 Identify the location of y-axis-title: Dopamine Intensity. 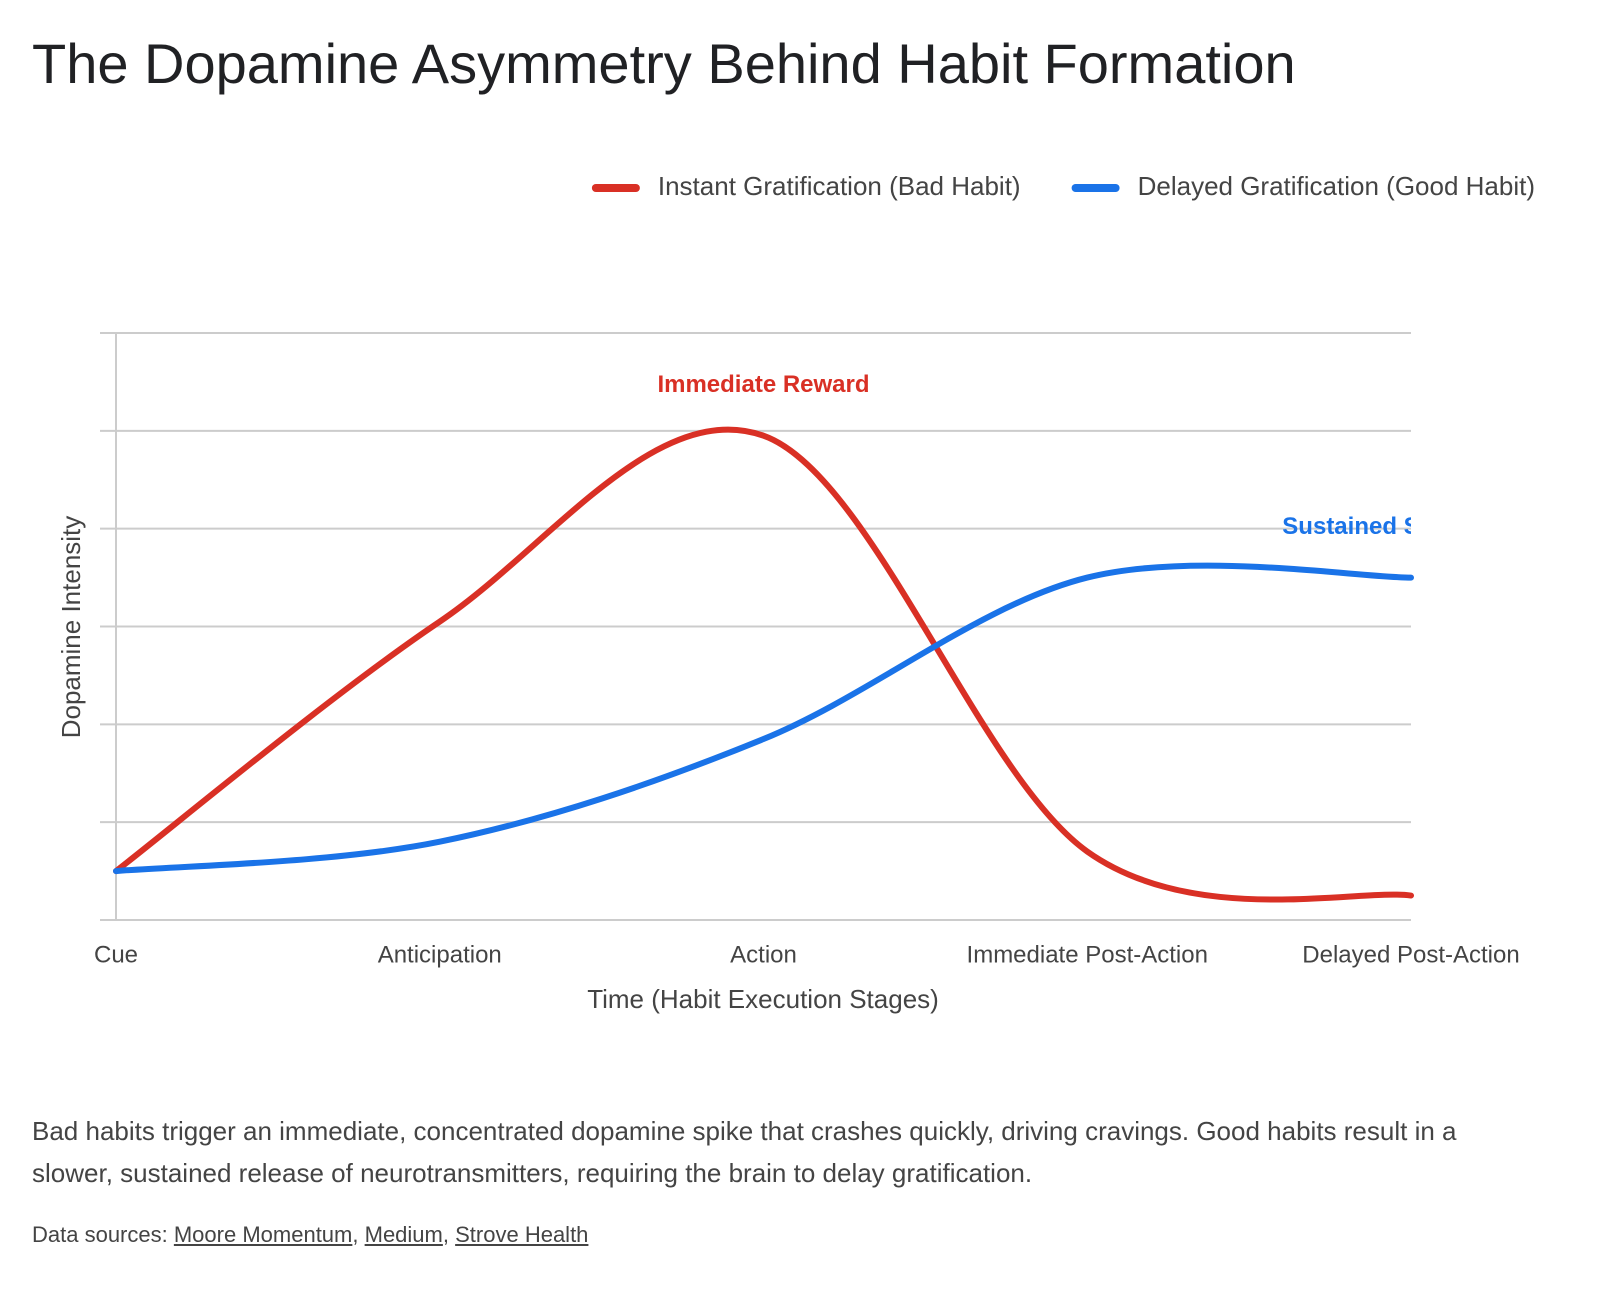
(71, 627).